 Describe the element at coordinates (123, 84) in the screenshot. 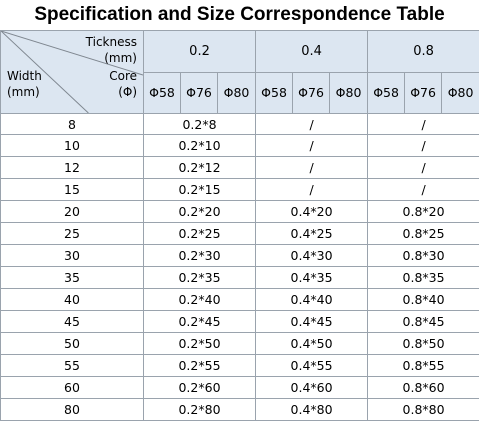

I see `core-label: Core (Φ)` at that location.